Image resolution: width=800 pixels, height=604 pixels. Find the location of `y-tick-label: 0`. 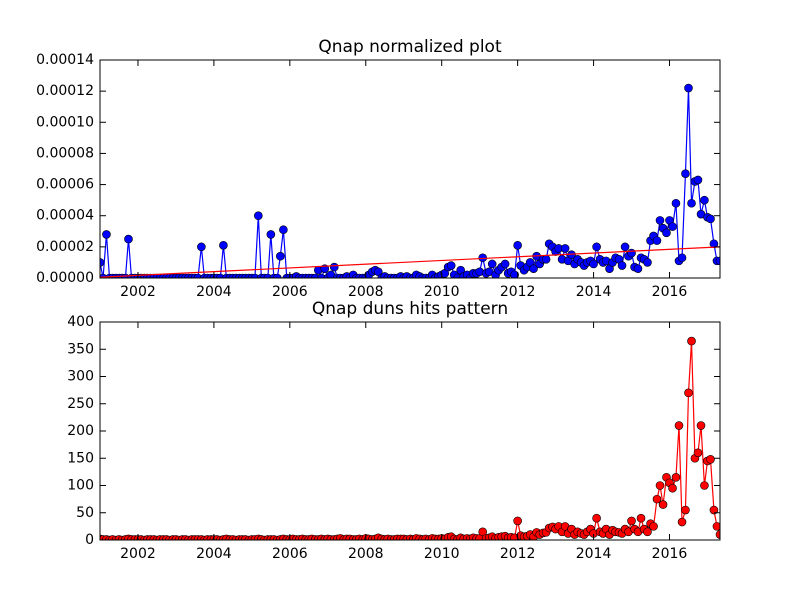

y-tick-label: 0 is located at coordinates (89, 540).